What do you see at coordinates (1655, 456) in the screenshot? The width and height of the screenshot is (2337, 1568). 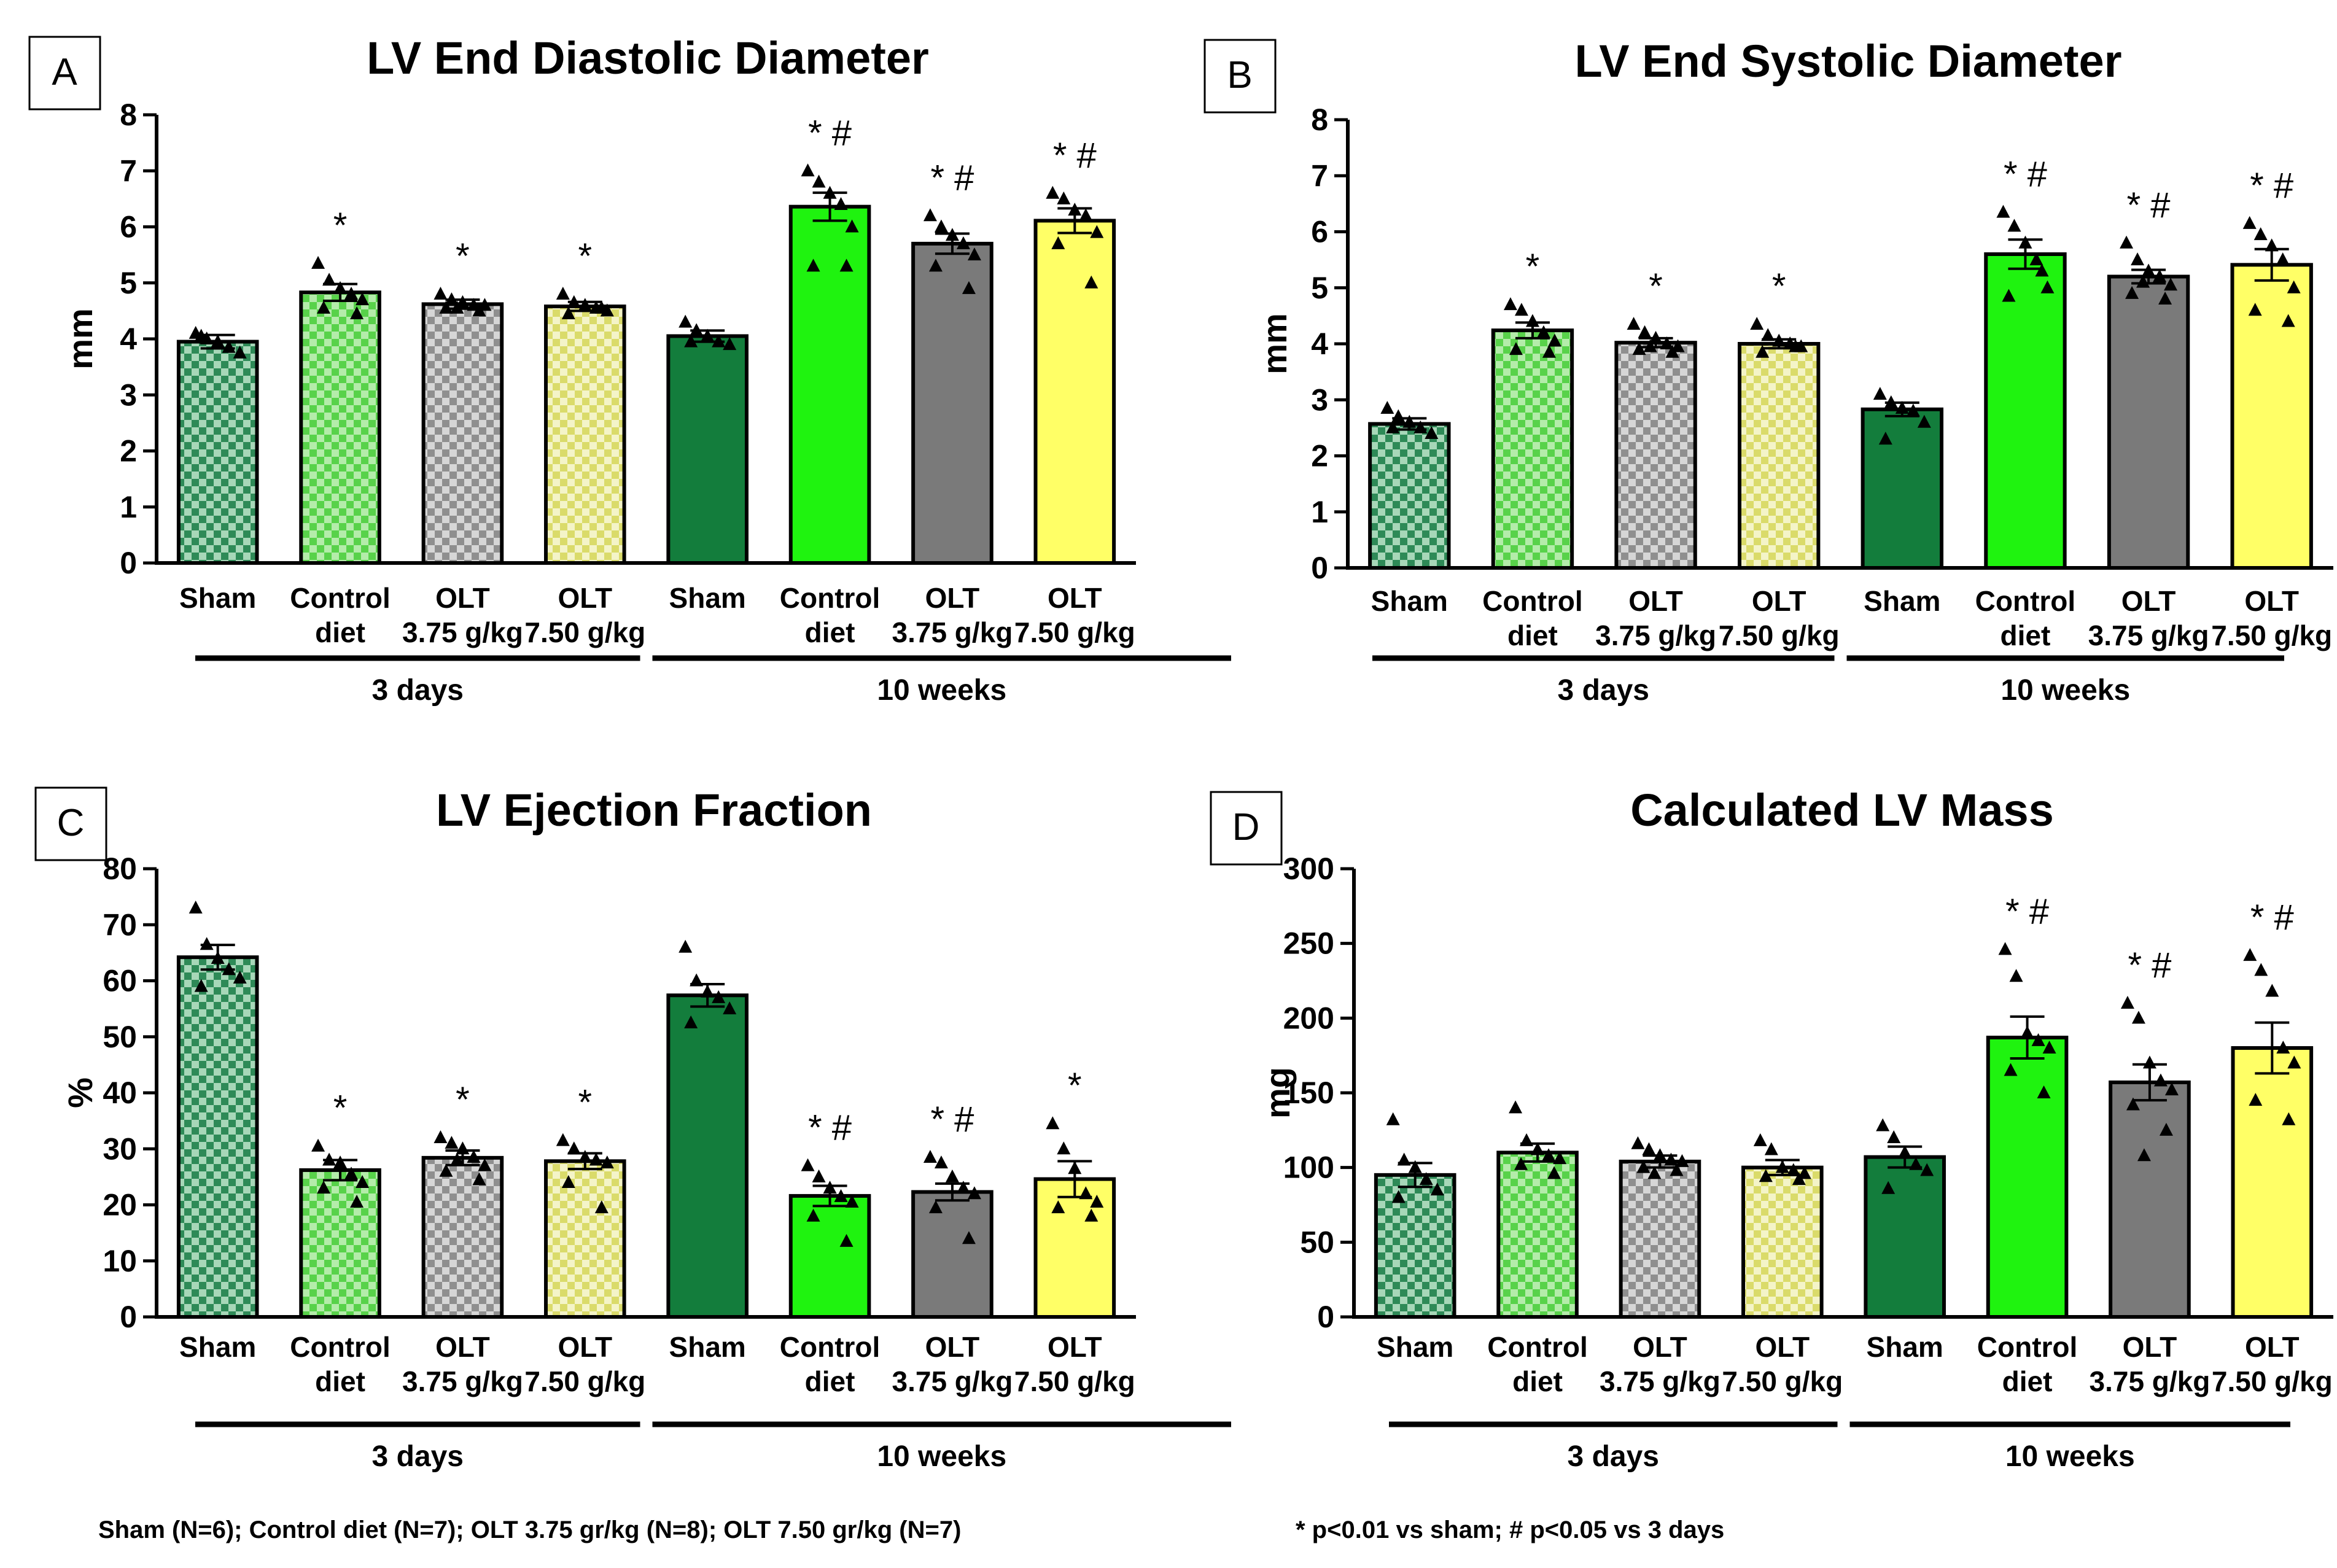 I see `bar-olt-3-75-g-kg-3-days` at bounding box center [1655, 456].